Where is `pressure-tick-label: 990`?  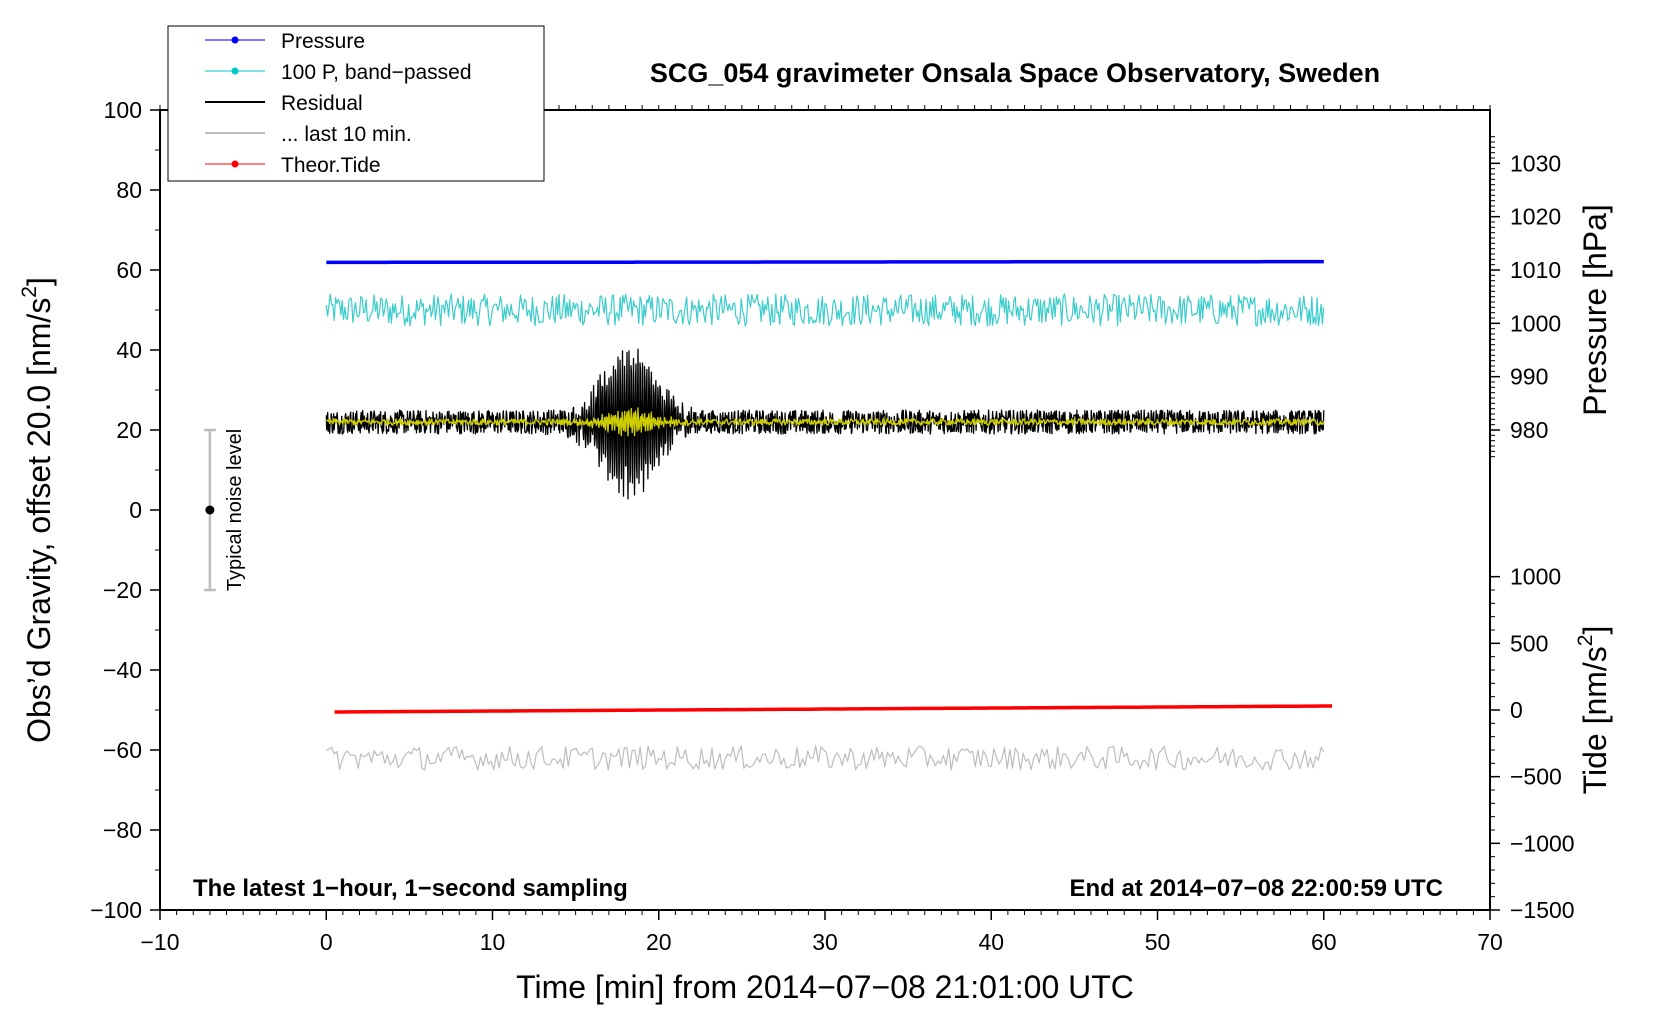
pressure-tick-label: 990 is located at coordinates (1529, 377).